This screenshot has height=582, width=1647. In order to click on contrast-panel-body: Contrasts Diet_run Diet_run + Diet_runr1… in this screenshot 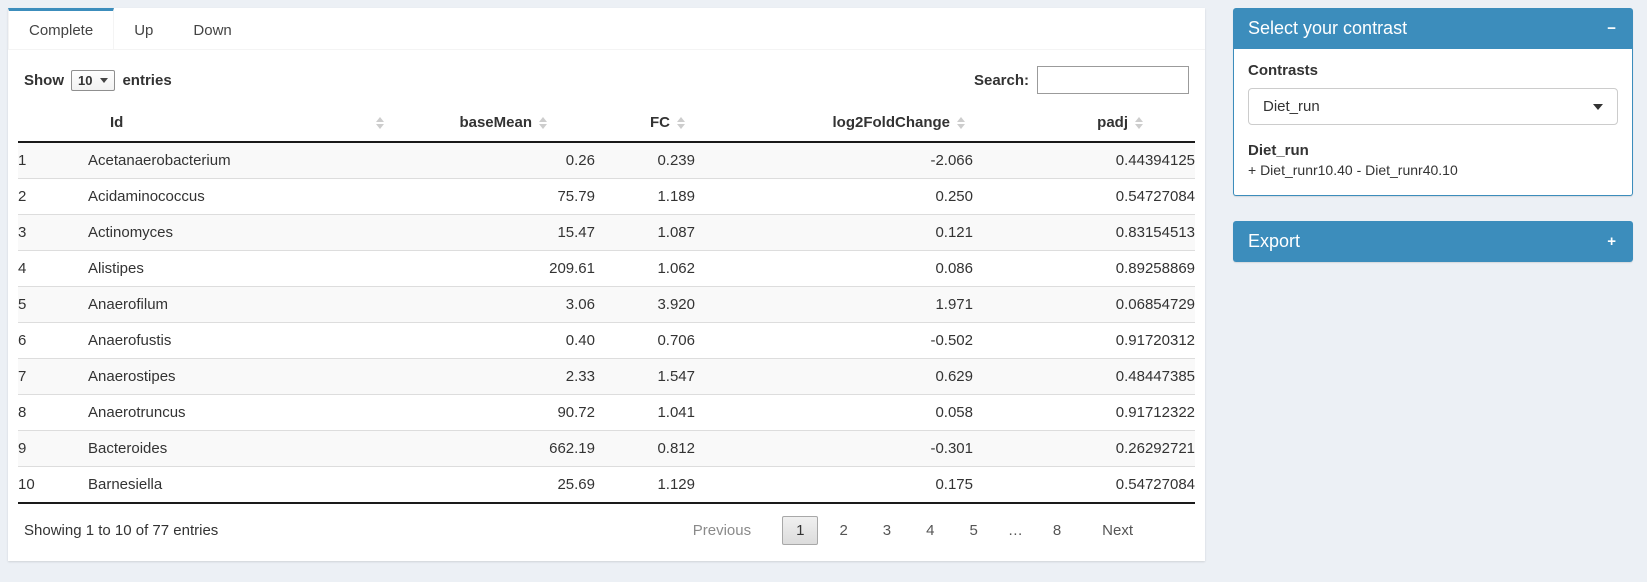, I will do `click(1433, 122)`.